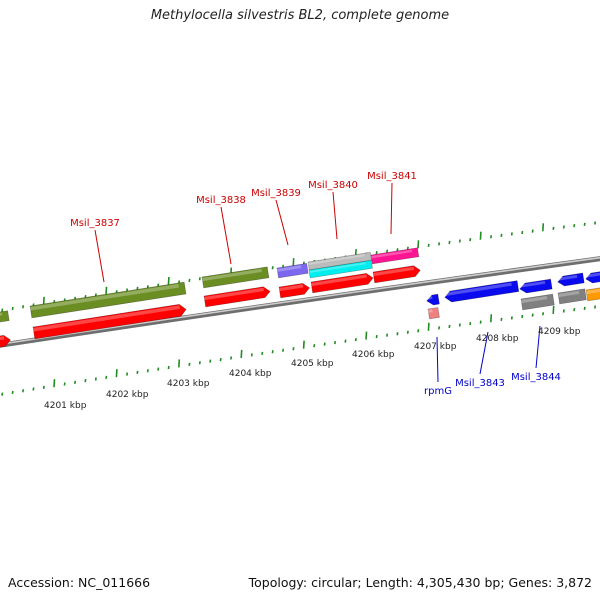 This screenshot has height=600, width=600. I want to click on gene-orange-shine, so click(593, 291).